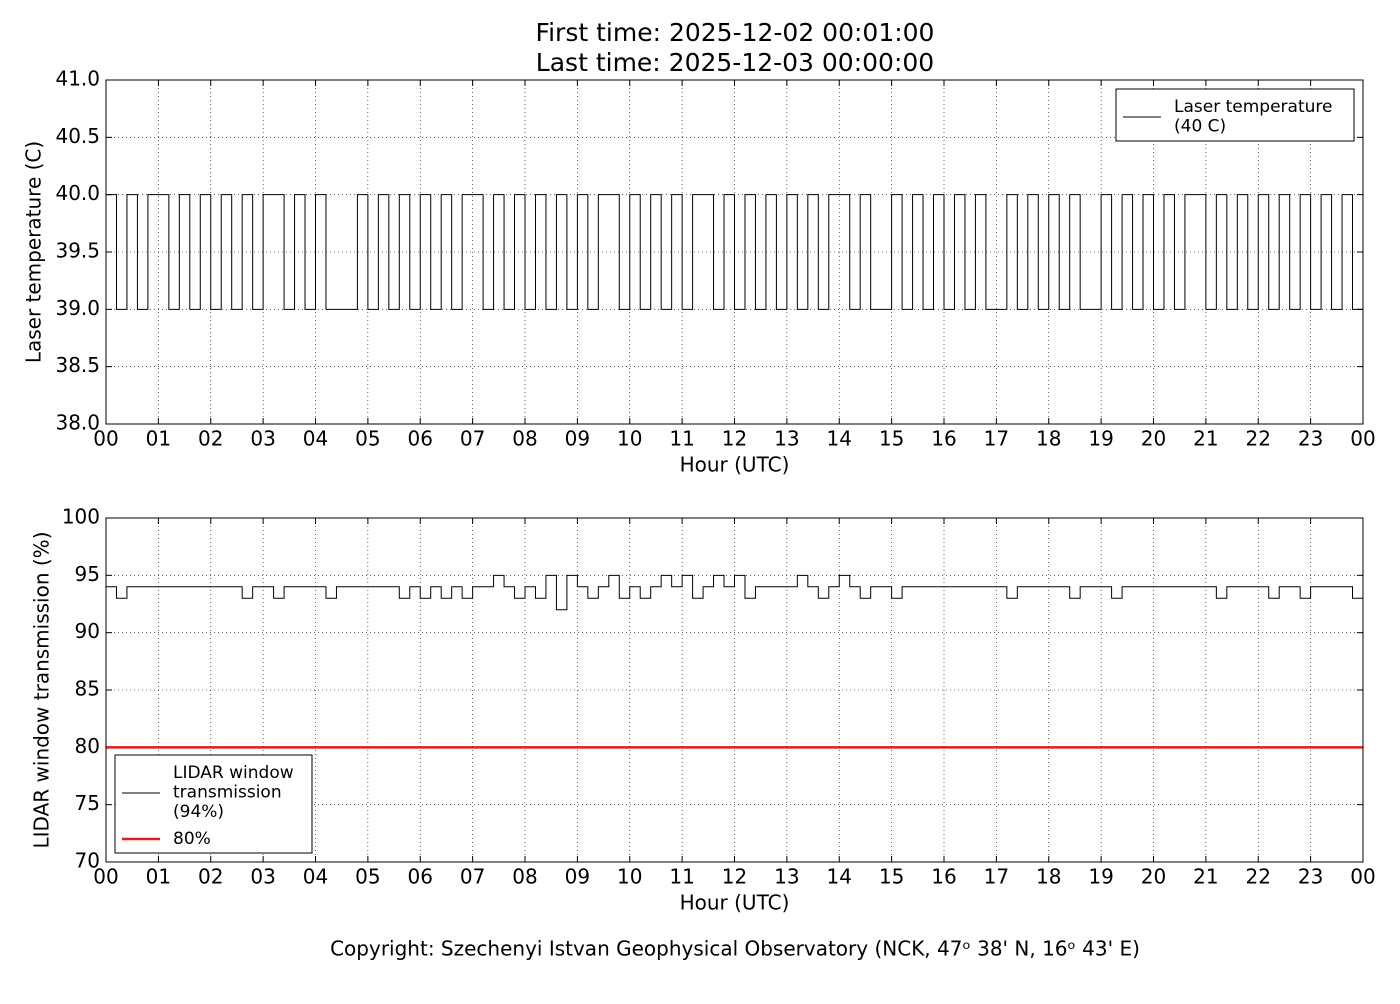 This screenshot has height=1004, width=1400. I want to click on y-axis-label: LIDAR window transmission (%), so click(42, 690).